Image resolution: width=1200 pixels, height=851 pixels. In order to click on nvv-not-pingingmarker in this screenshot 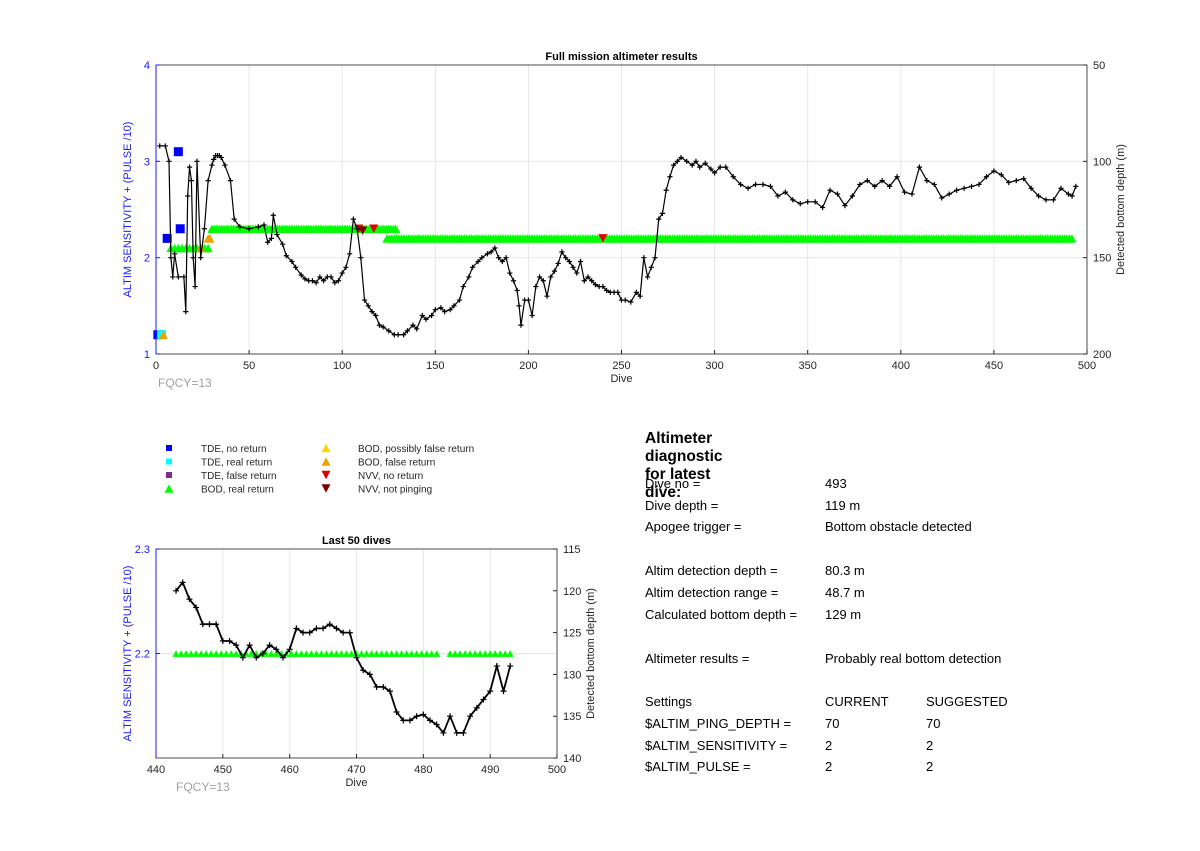, I will do `click(363, 230)`.